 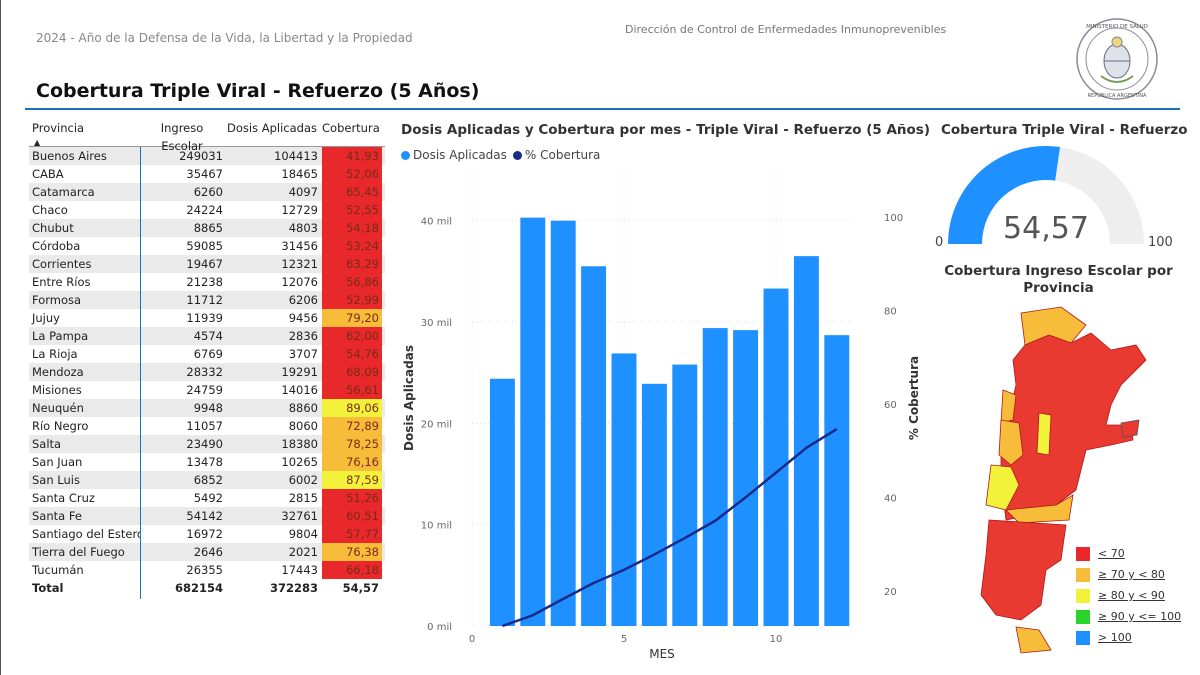 What do you see at coordinates (352, 300) in the screenshot?
I see `cell-cobertura: 52,99` at bounding box center [352, 300].